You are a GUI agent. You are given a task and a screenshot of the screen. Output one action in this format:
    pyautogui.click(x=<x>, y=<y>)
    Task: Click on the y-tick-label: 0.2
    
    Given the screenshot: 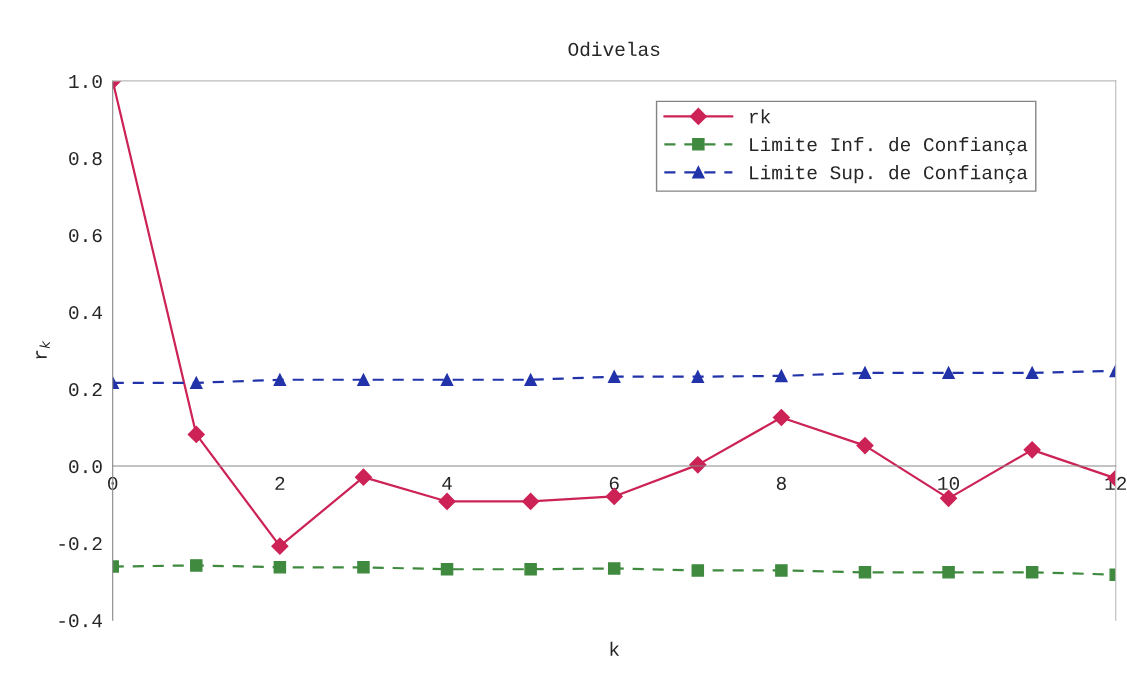 What is the action you would take?
    pyautogui.click(x=85, y=390)
    